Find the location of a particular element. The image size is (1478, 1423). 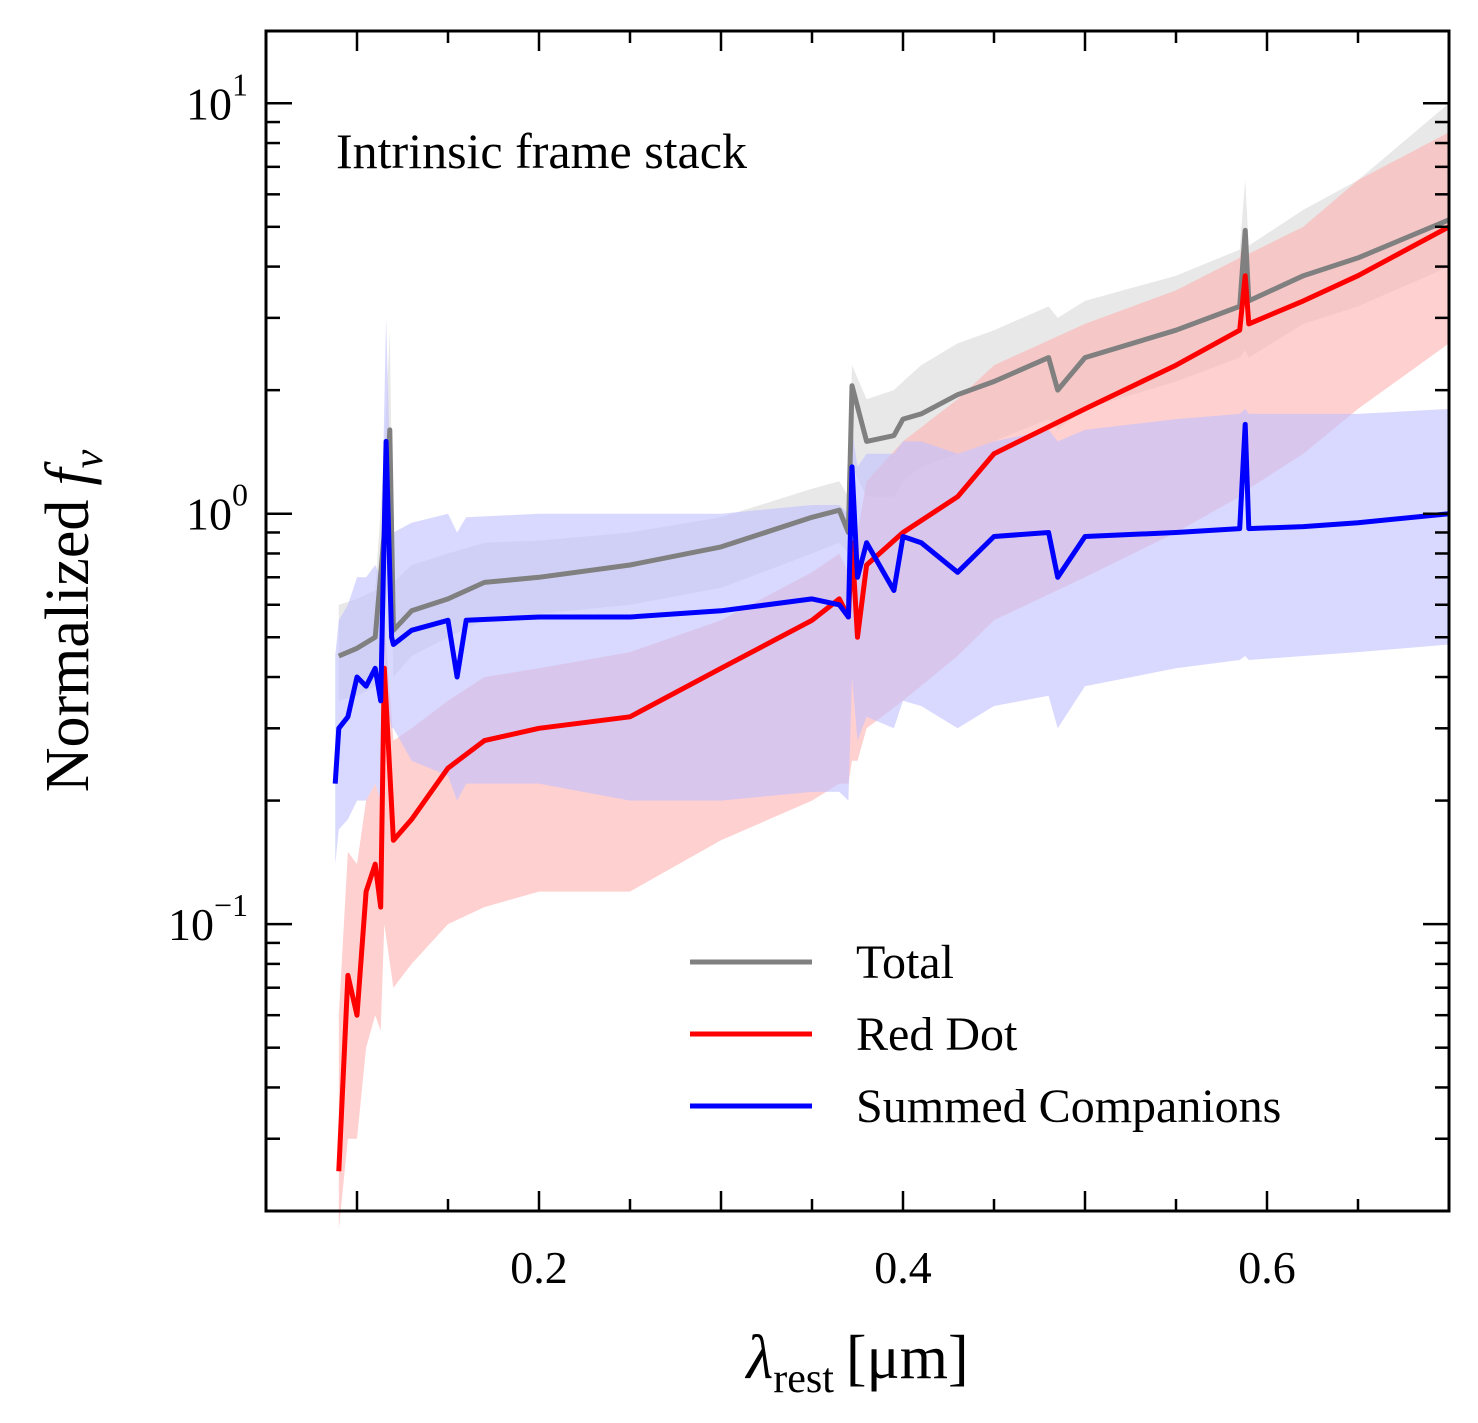

legend-label-total: Total is located at coordinates (905, 962).